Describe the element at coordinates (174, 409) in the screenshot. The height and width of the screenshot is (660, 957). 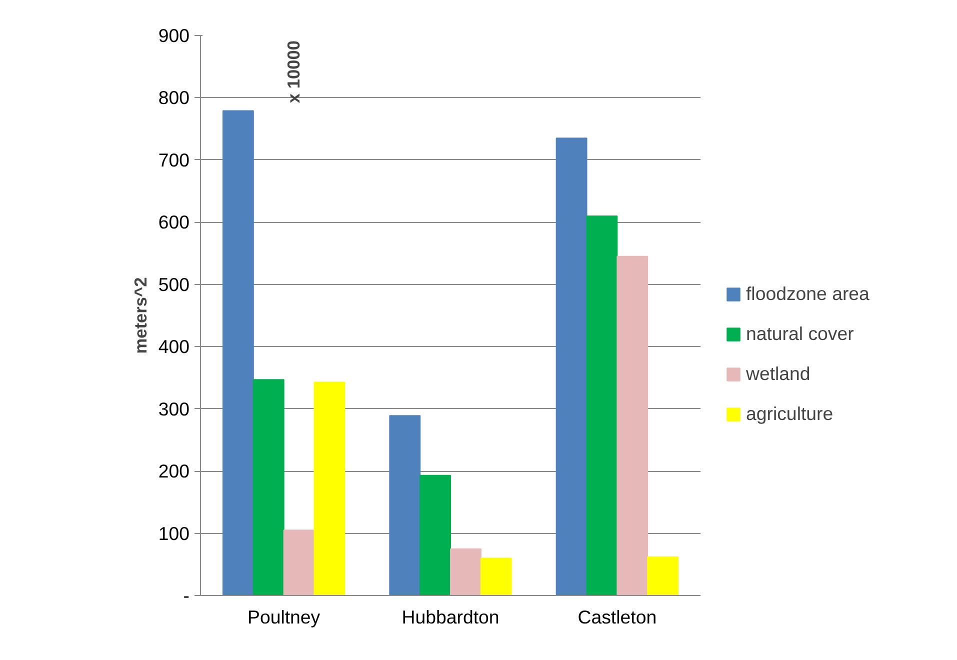
I see `y-tick-label: 300` at that location.